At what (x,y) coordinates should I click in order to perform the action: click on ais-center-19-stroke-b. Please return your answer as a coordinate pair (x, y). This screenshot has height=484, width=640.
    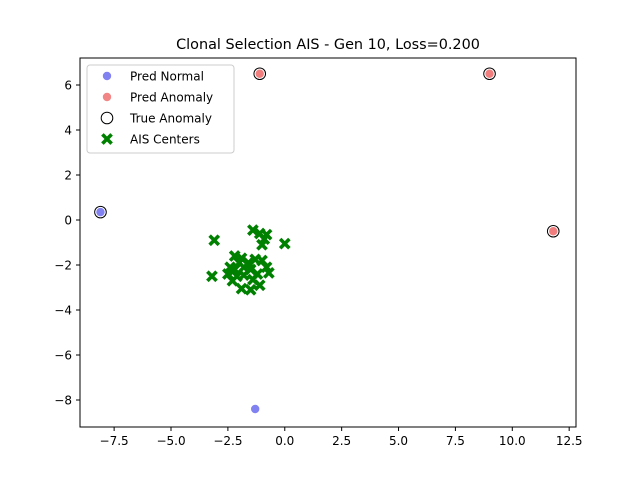
    Looking at the image, I should click on (268, 273).